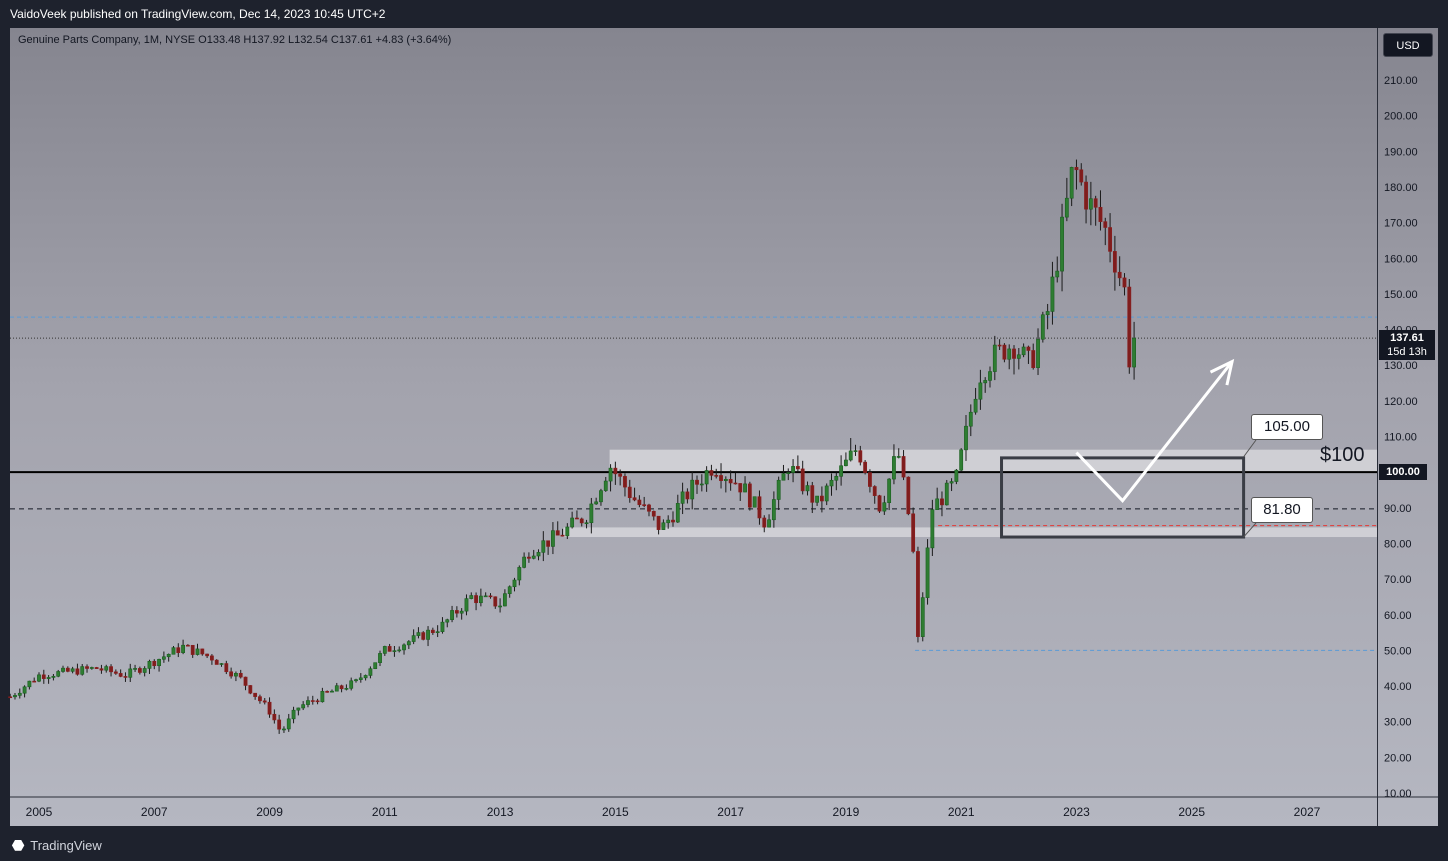  What do you see at coordinates (1282, 510) in the screenshot?
I see `callout-lower: 81.80` at bounding box center [1282, 510].